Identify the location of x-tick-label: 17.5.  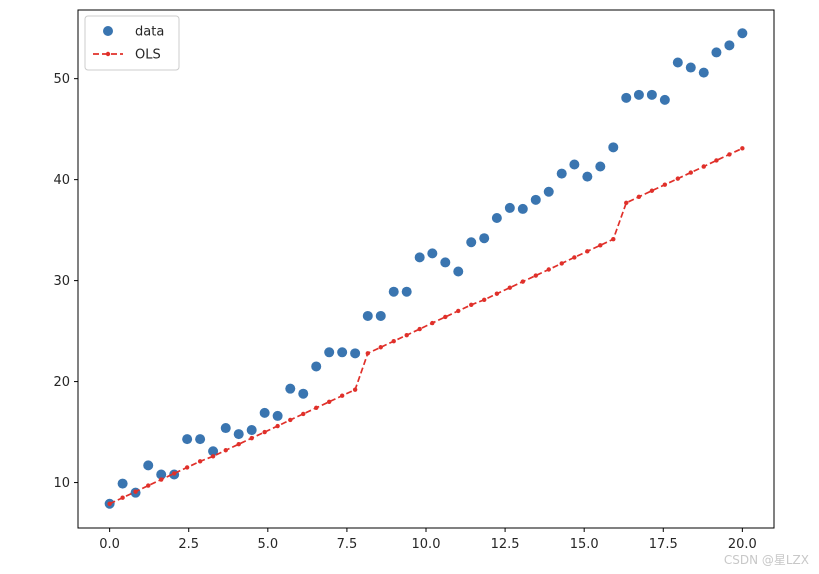
(663, 544).